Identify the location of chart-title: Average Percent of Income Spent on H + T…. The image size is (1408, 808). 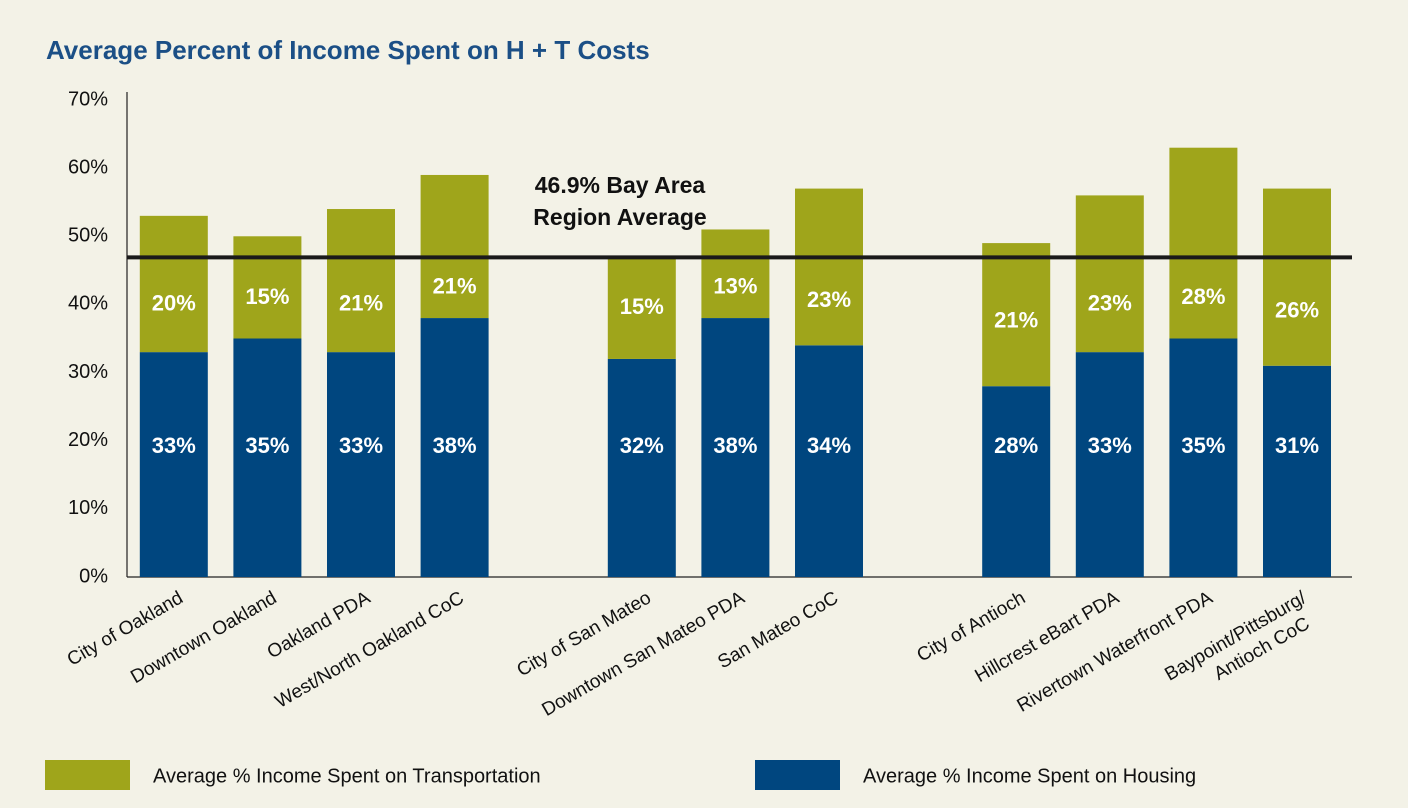
(348, 50).